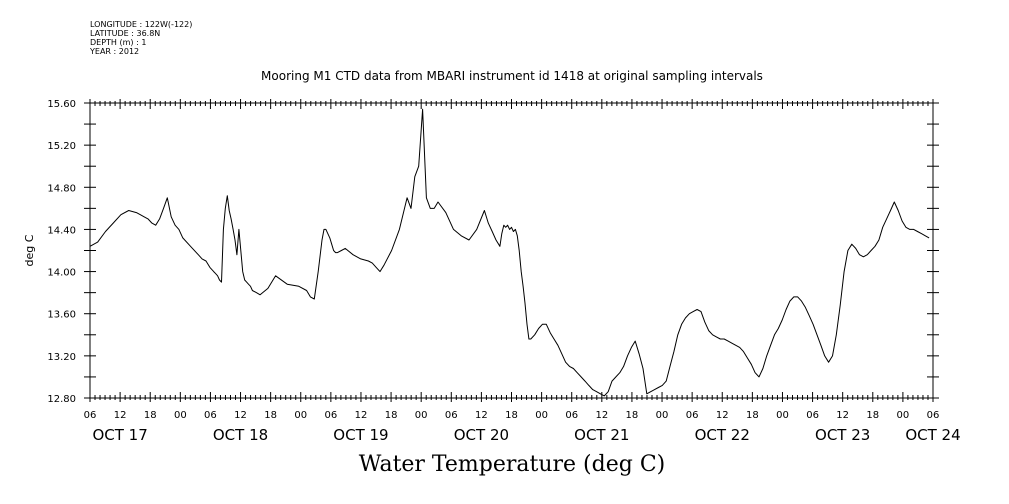 The width and height of the screenshot is (1009, 504). Describe the element at coordinates (29, 250) in the screenshot. I see `y-axis-label: deg C` at that location.